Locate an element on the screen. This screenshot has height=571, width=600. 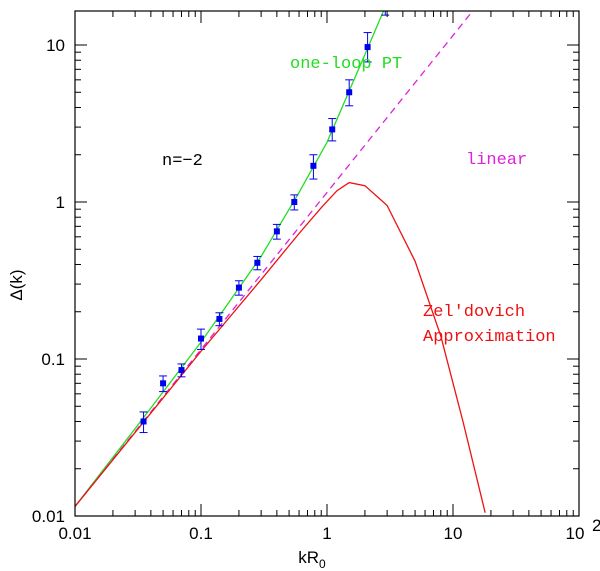
x-axis-title-subscript: 0 is located at coordinates (322, 564).